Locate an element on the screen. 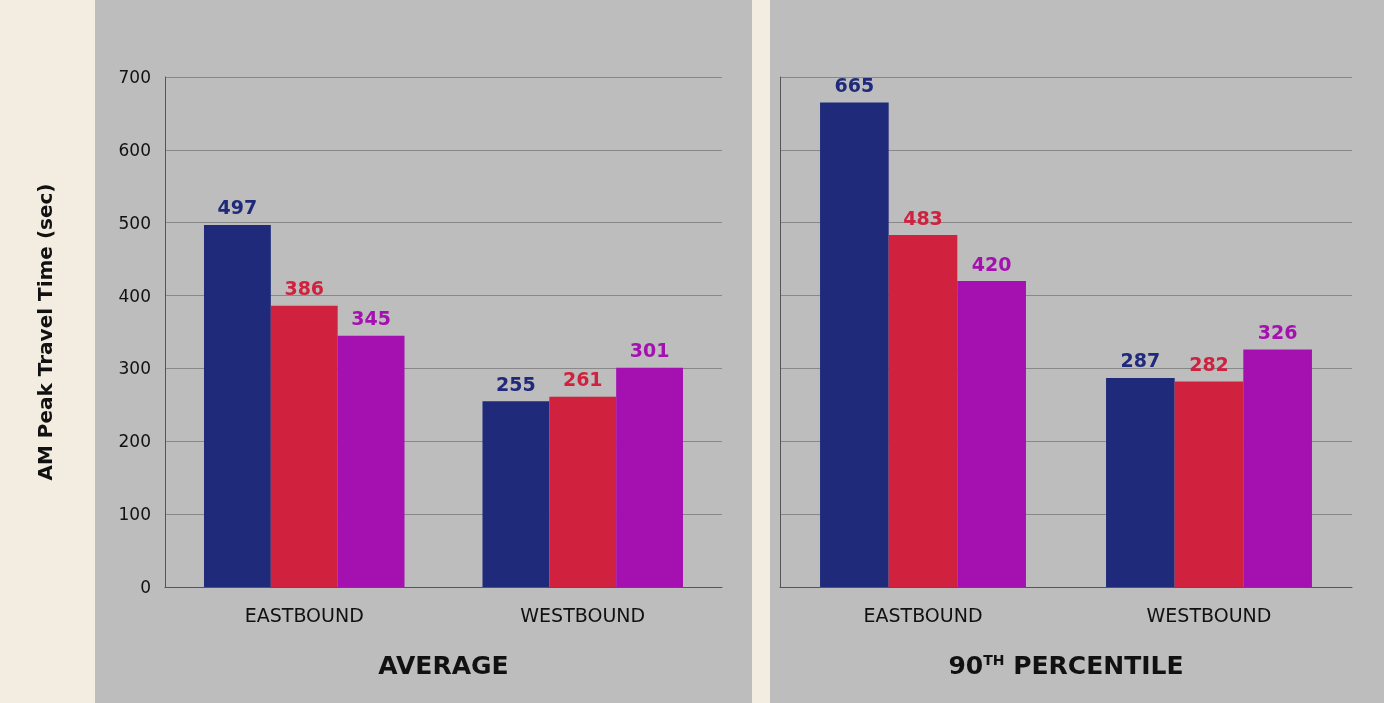 The width and height of the screenshot is (1384, 703). y-tick-label: 700 is located at coordinates (134, 77).